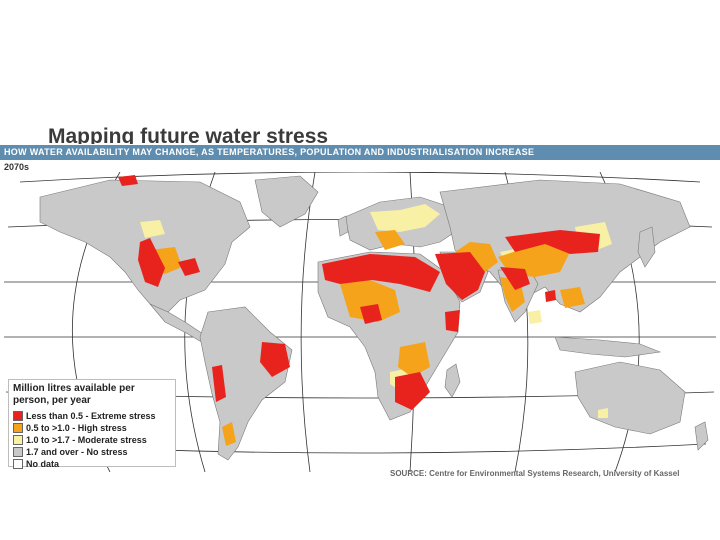 The width and height of the screenshot is (720, 540). Describe the element at coordinates (608, 347) in the screenshot. I see `land-indonesia` at that location.